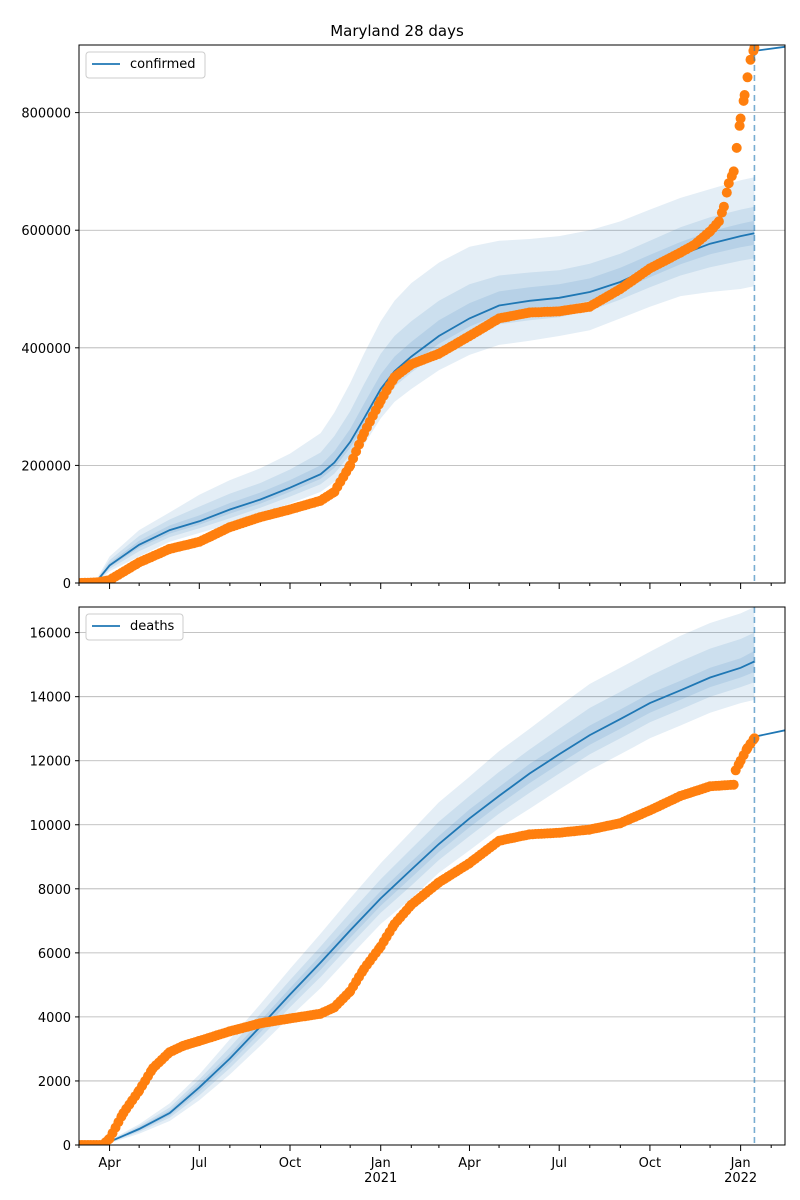 This screenshot has width=800, height=1200. I want to click on deaths-y-tick-label: 8000, so click(54, 890).